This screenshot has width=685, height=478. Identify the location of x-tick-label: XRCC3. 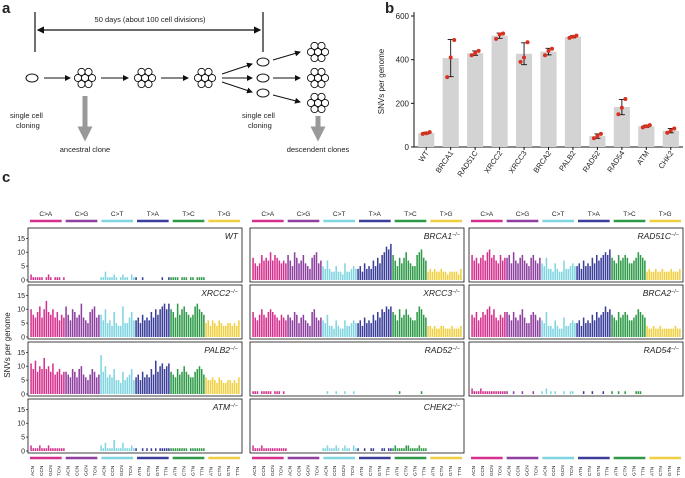
(518, 162).